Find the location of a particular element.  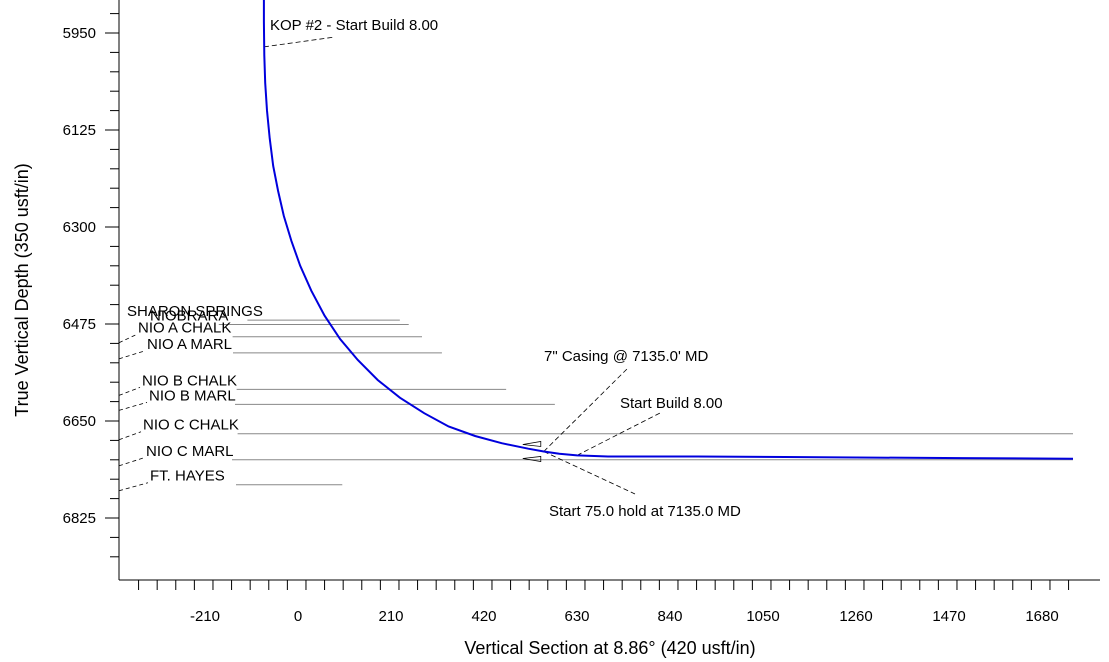

casing-leader is located at coordinates (586, 409).